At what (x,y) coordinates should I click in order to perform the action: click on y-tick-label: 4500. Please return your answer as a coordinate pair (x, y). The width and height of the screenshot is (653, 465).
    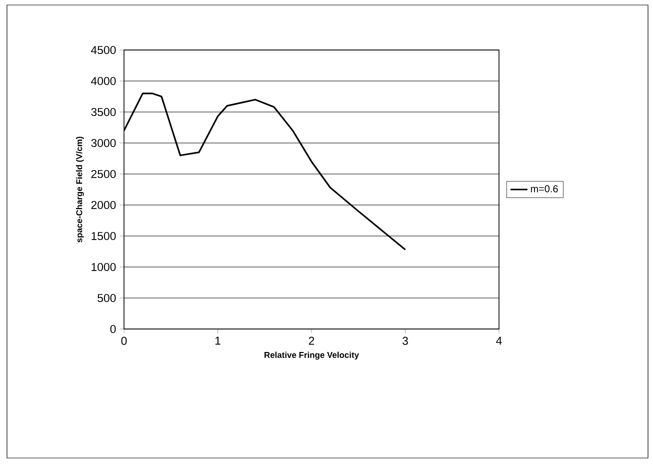
    Looking at the image, I should click on (103, 50).